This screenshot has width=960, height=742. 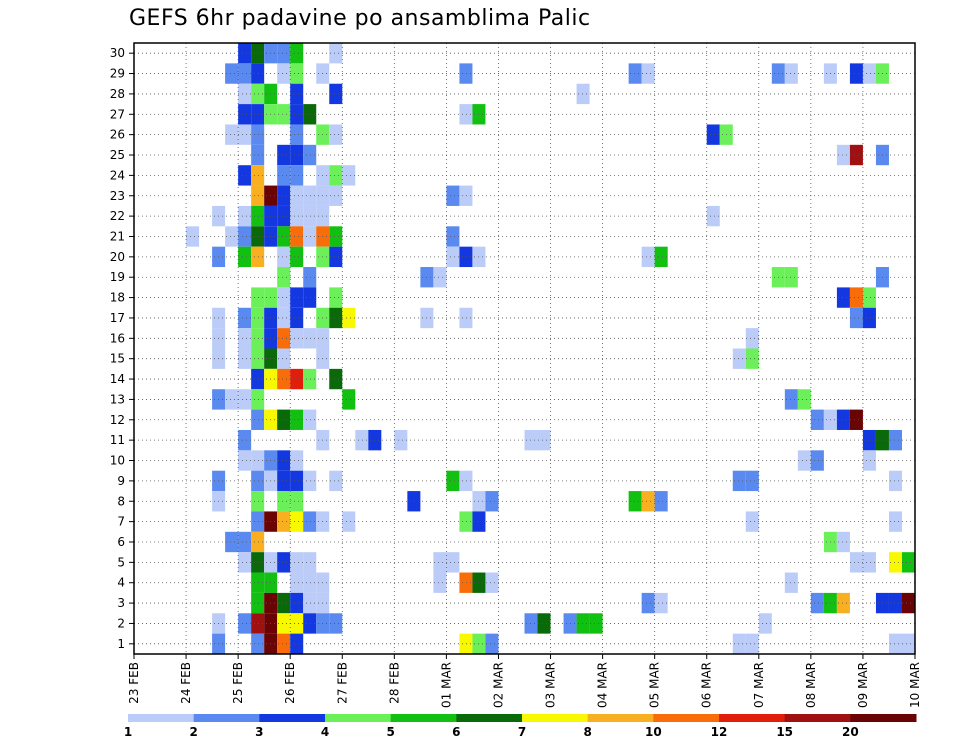 What do you see at coordinates (551, 685) in the screenshot?
I see `x-tick-label: 03 MAR` at bounding box center [551, 685].